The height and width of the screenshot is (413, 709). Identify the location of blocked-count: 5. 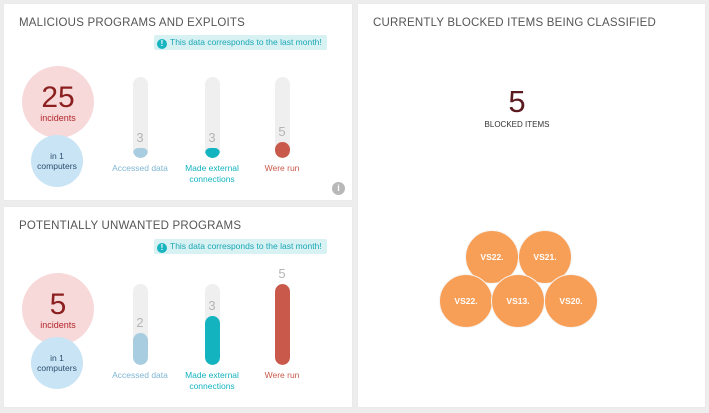
(517, 101).